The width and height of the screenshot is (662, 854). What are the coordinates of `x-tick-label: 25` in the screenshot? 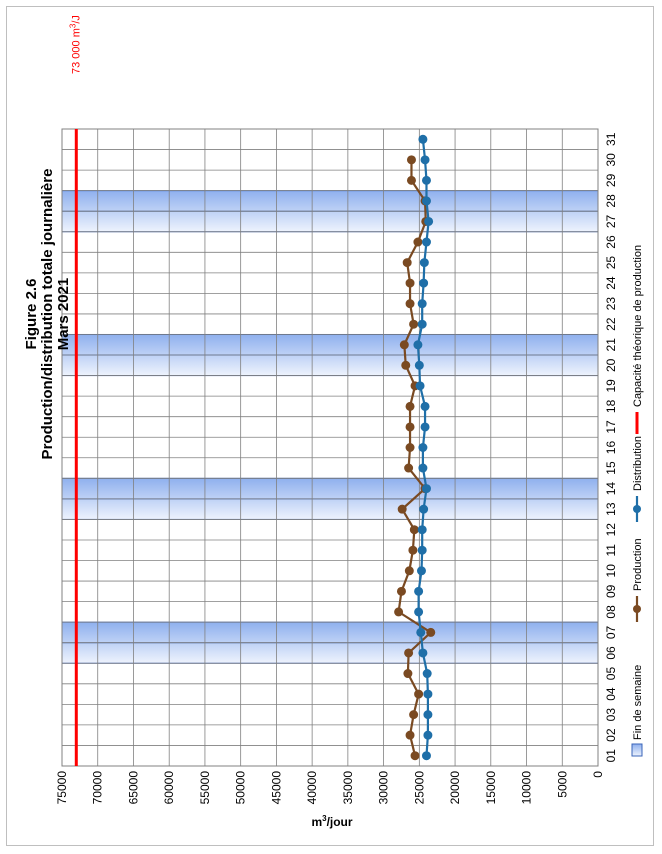 It's located at (611, 263).